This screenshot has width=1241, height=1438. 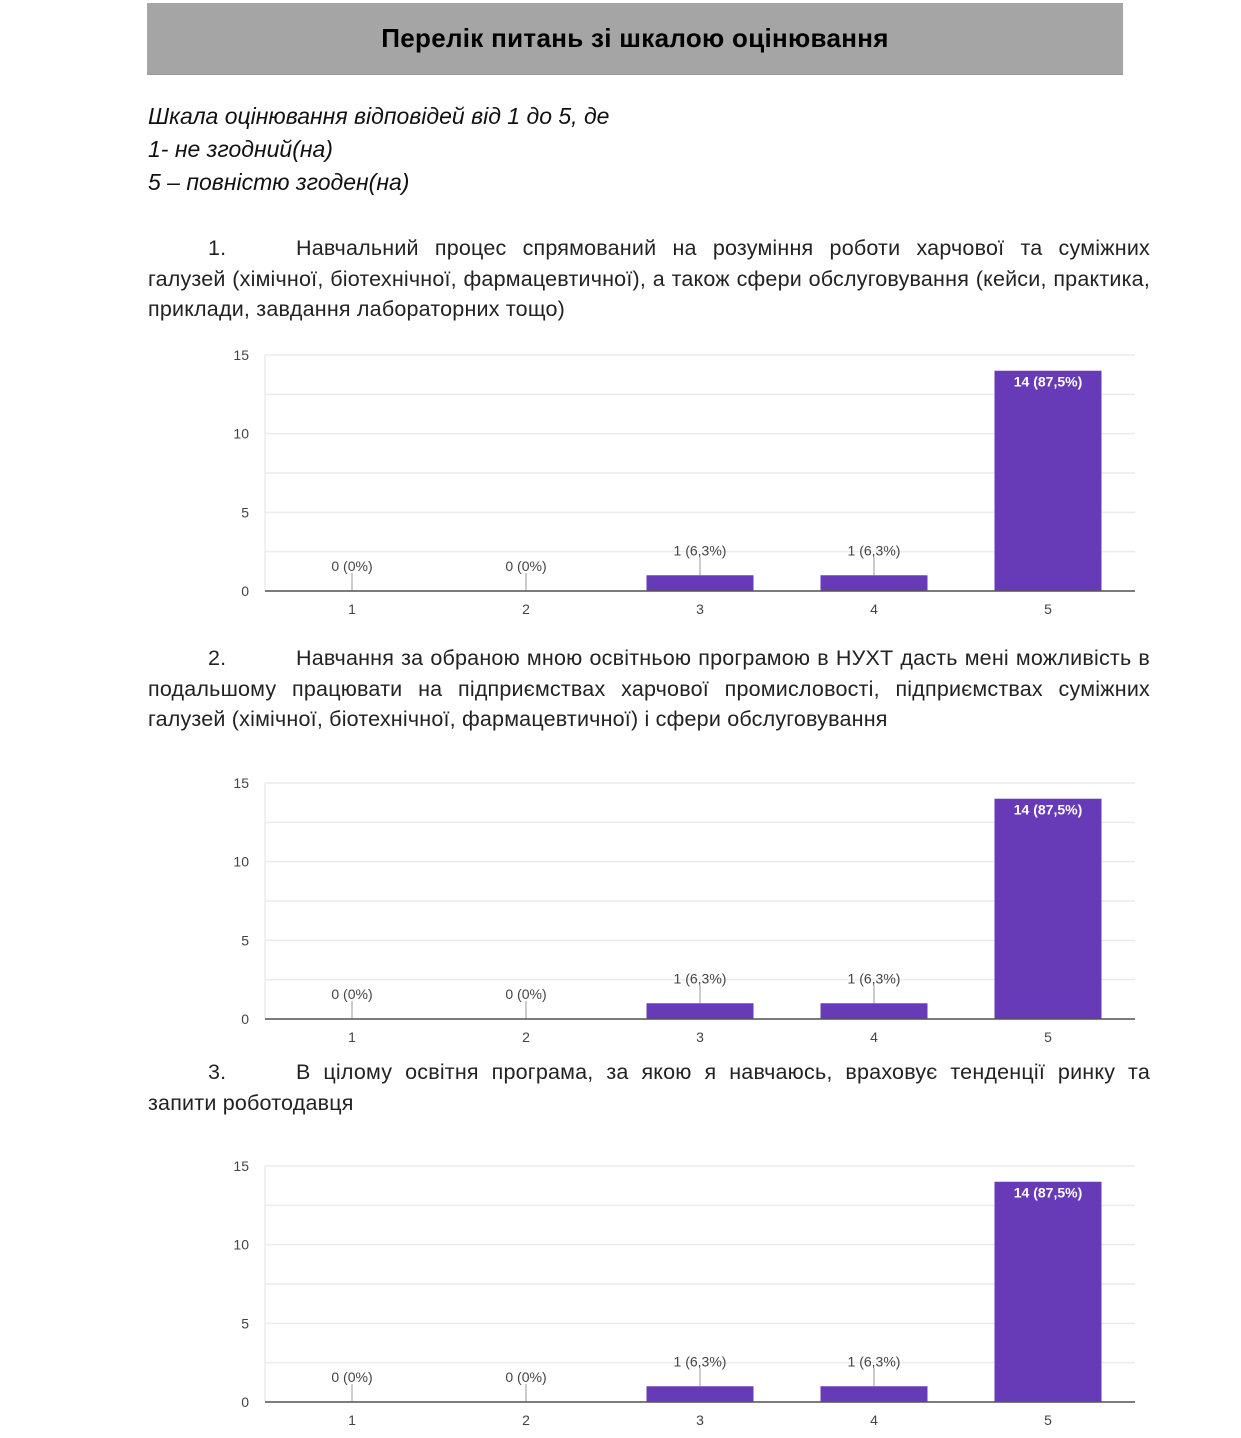 What do you see at coordinates (217, 248) in the screenshot?
I see `question-number: 1.` at bounding box center [217, 248].